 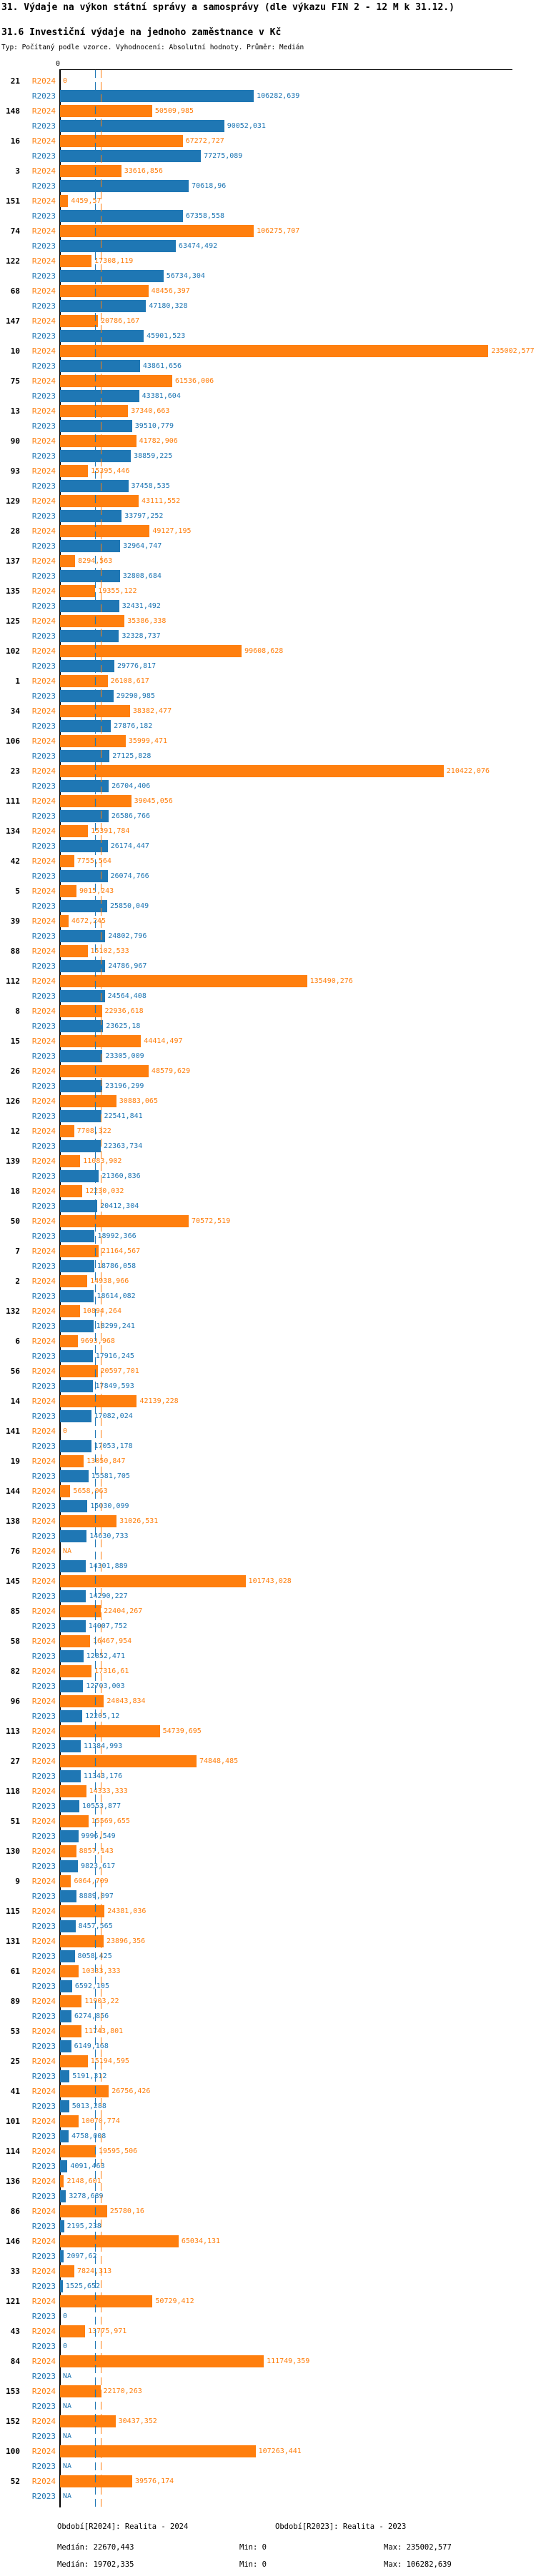 I want to click on bar-row: R2023 32964,747, so click(x=268, y=547).